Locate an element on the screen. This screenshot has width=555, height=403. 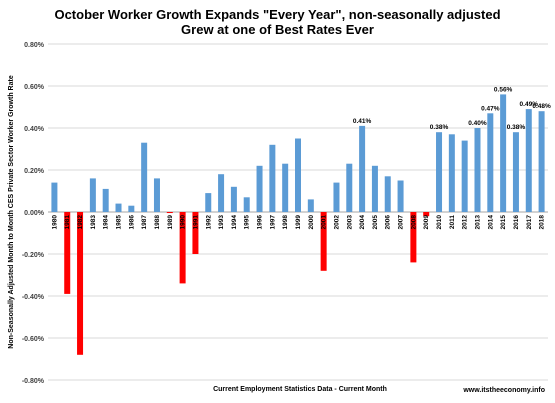
bar-2000 is located at coordinates (310, 205).